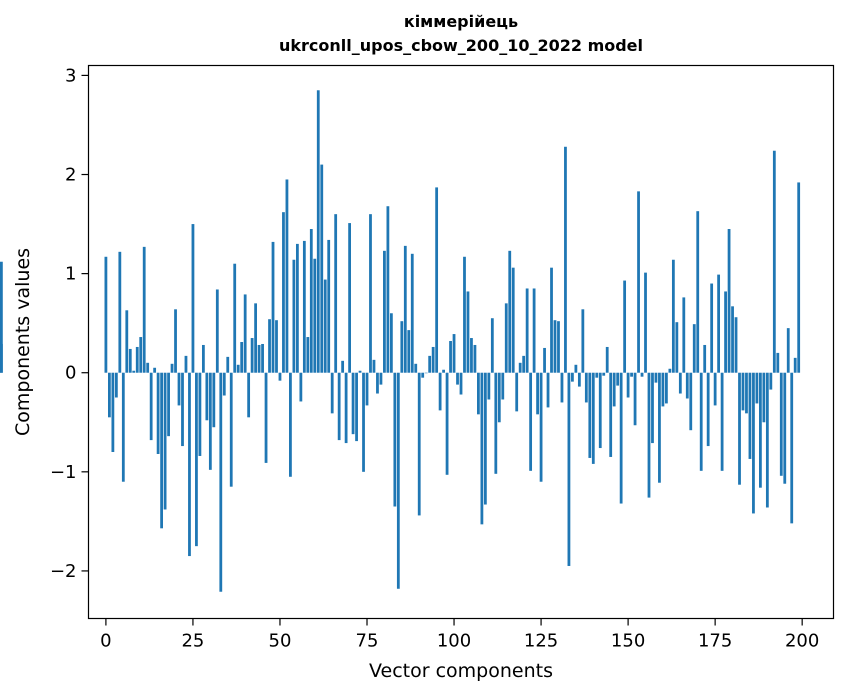  Describe the element at coordinates (461, 45) in the screenshot. I see `chart-subtitle: ukrconll_upos_cbow_200_10_2022 model` at that location.